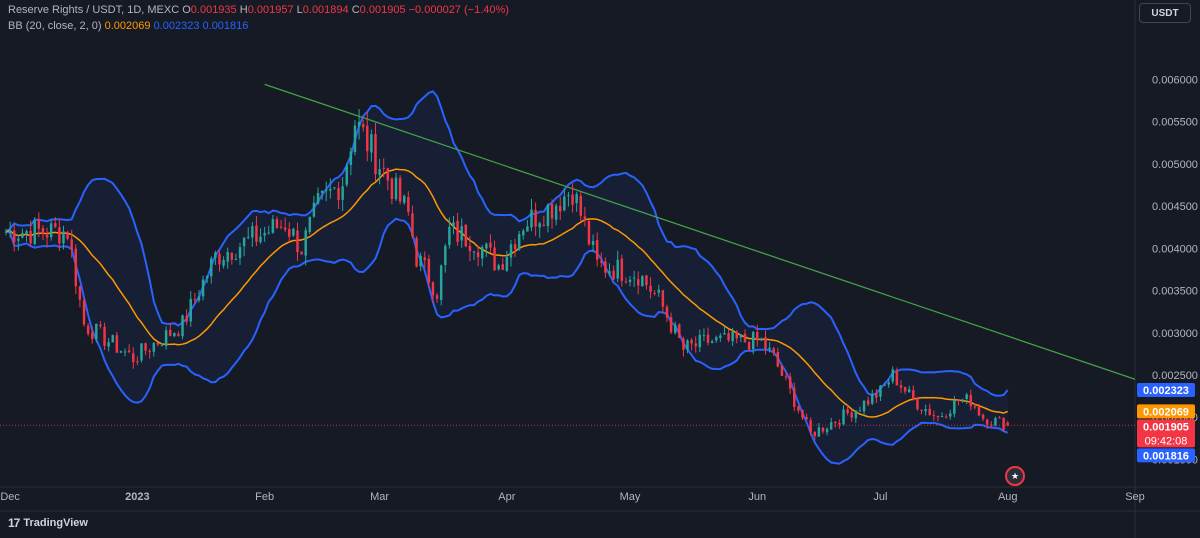 The width and height of the screenshot is (1200, 538). What do you see at coordinates (176, 26) in the screenshot?
I see `bb-upper-value: 0.002323` at bounding box center [176, 26].